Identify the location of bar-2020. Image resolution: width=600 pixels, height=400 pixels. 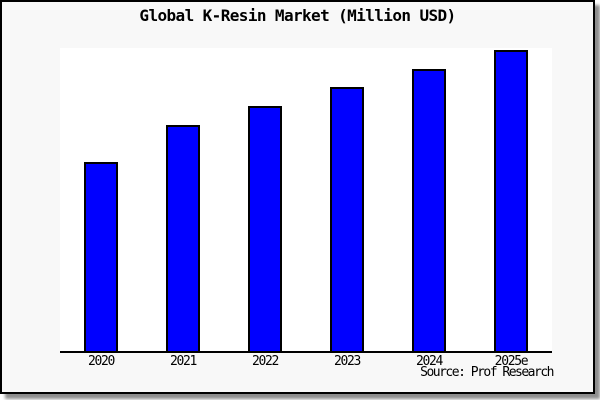
(101, 256).